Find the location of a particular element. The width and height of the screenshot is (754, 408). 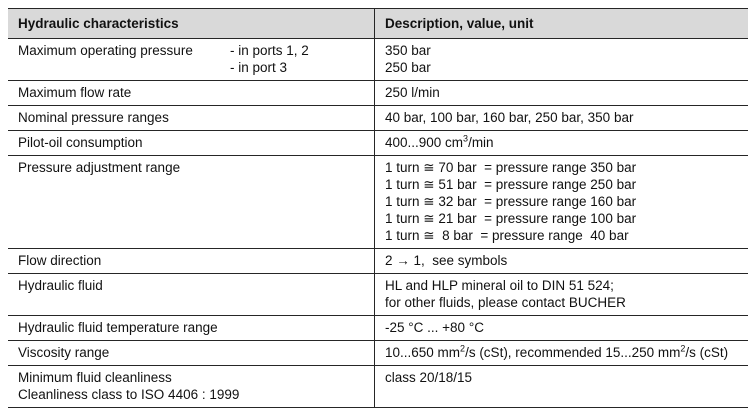

row-value-line: 350 bar is located at coordinates (408, 50).